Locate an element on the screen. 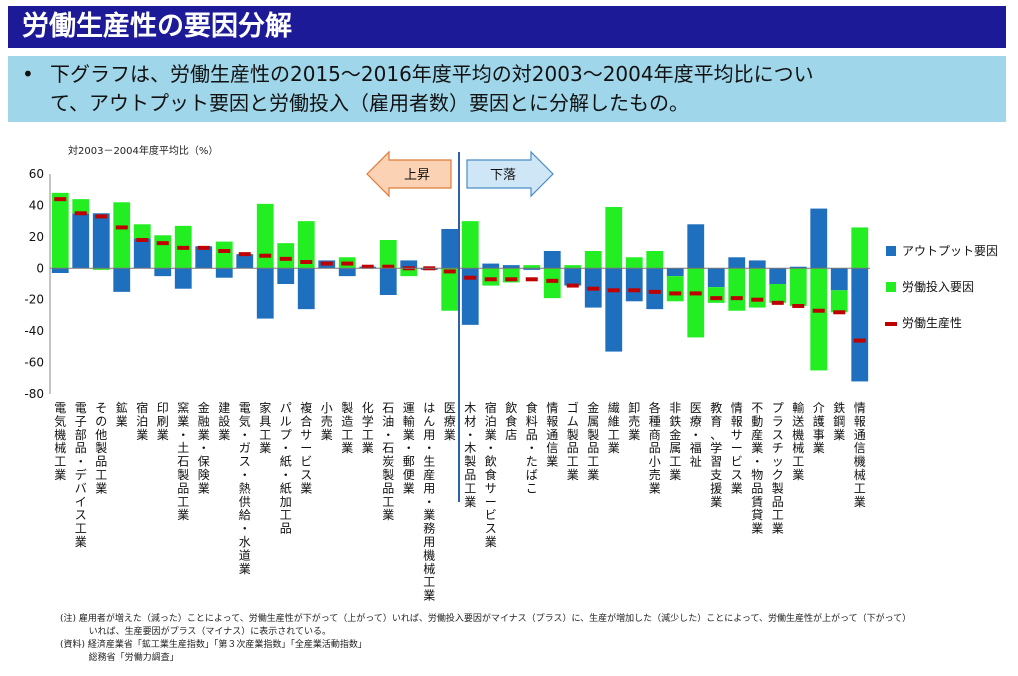 This screenshot has height=676, width=1018. page-title: 労働生産性の要因分解 is located at coordinates (507, 27).